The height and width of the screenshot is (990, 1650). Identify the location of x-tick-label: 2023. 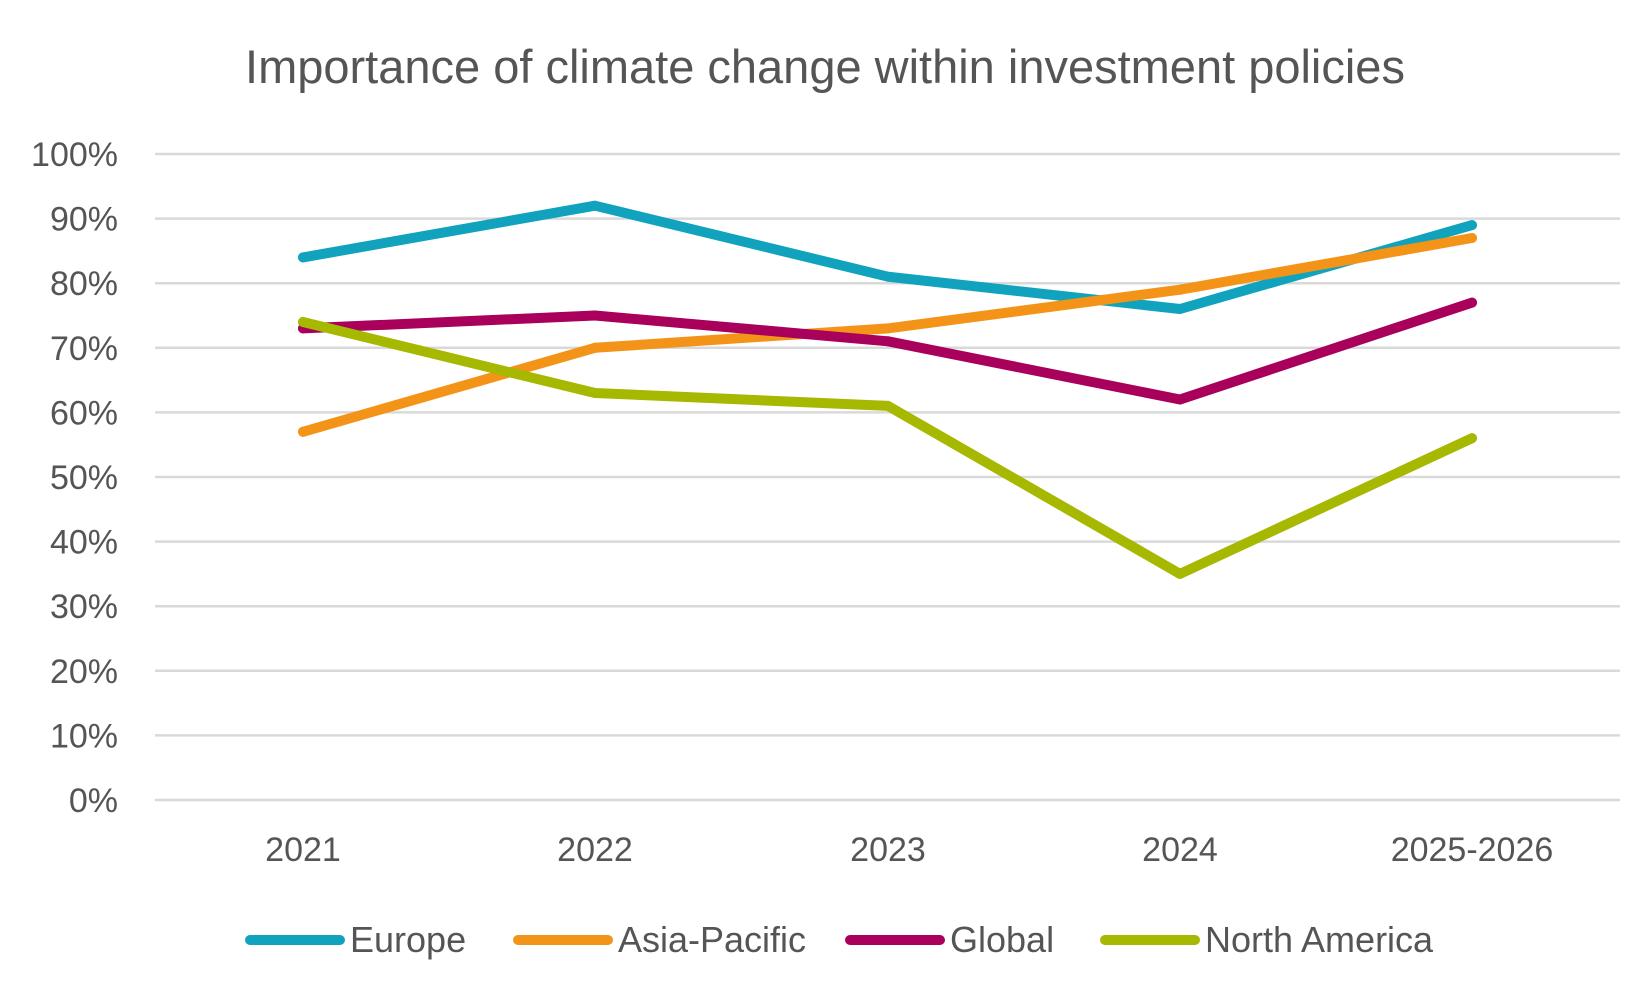
(888, 850).